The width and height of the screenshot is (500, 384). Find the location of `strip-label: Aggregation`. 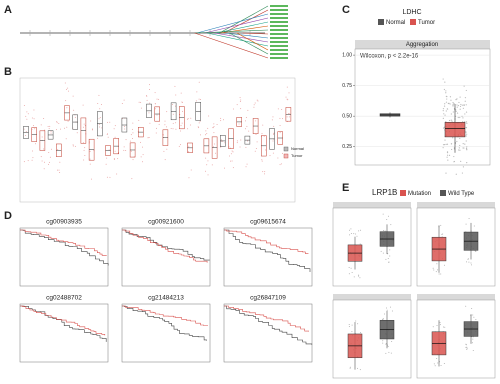

strip-label: Aggregation is located at coordinates (422, 45).